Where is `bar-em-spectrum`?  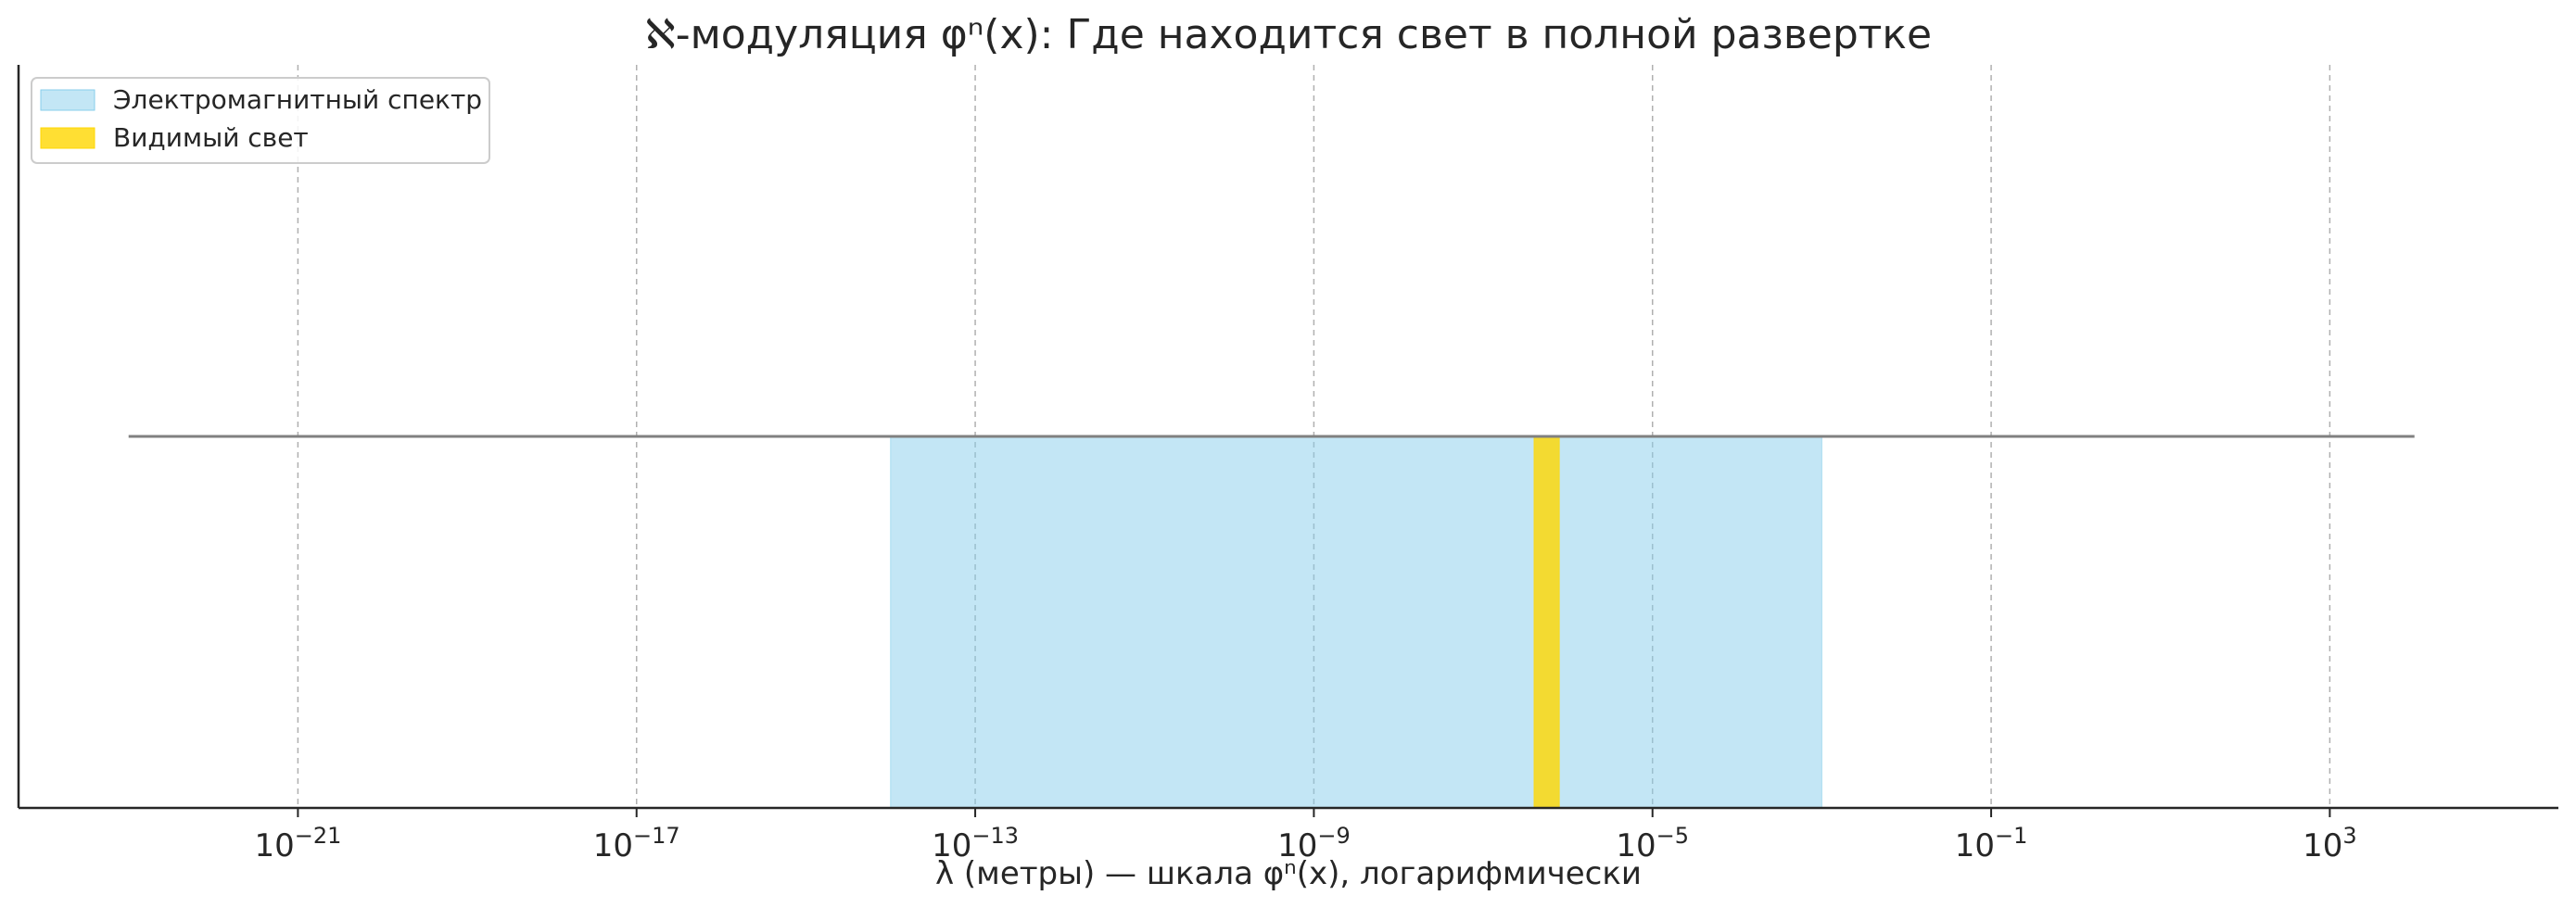 bar-em-spectrum is located at coordinates (1356, 622).